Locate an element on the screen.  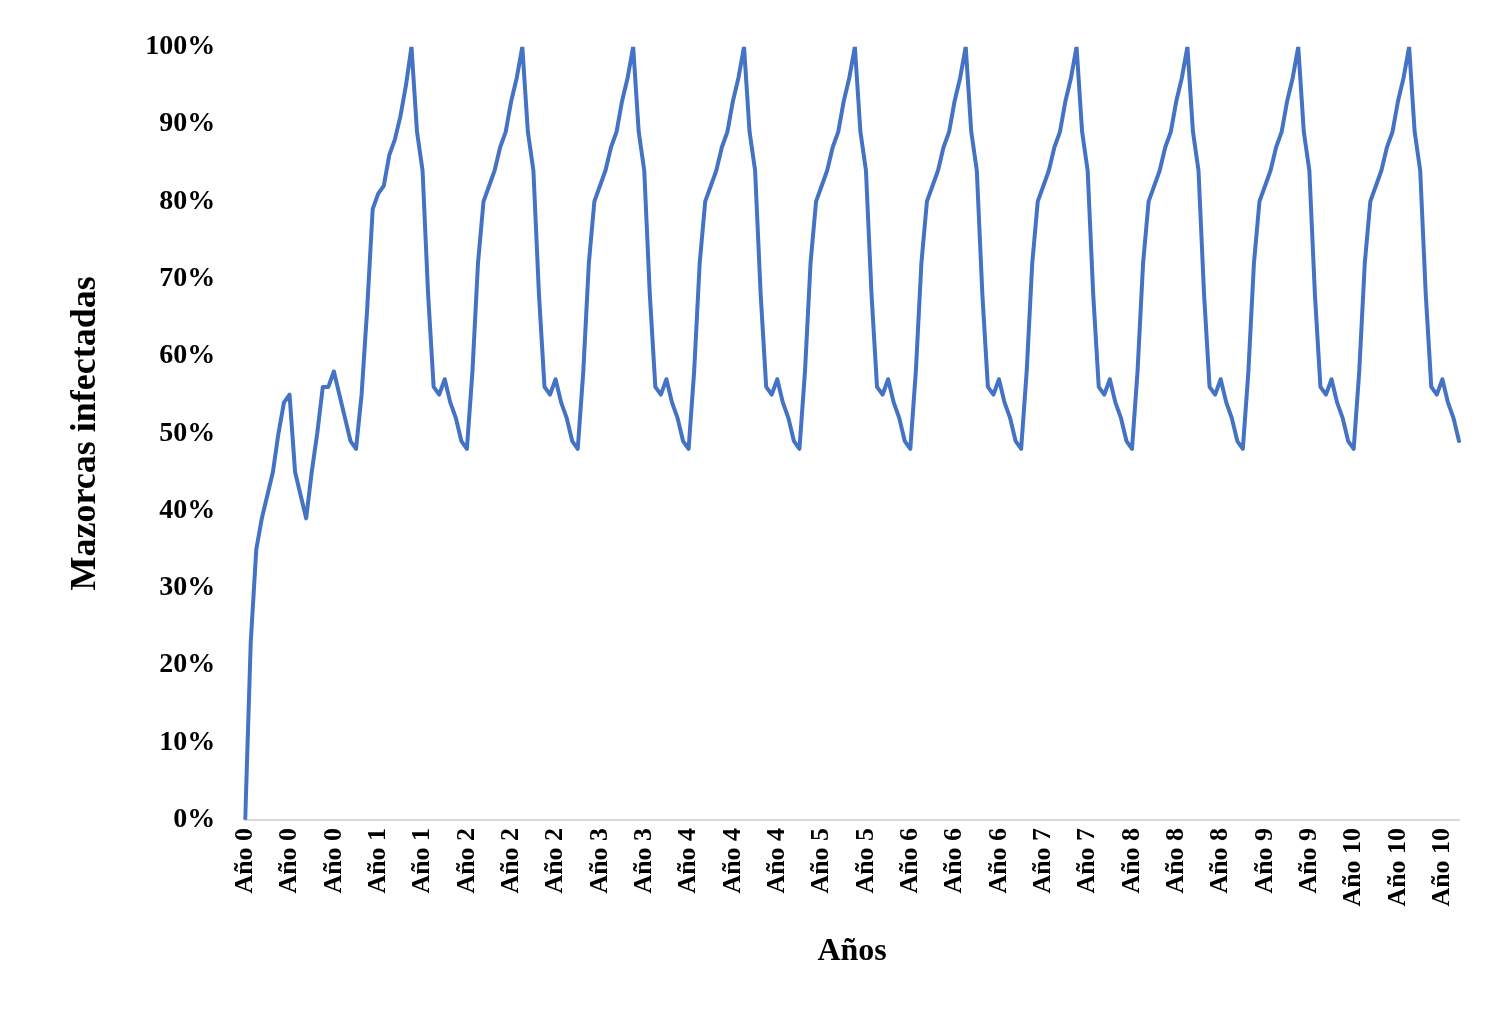
y-tick-label: 60% is located at coordinates (187, 354).